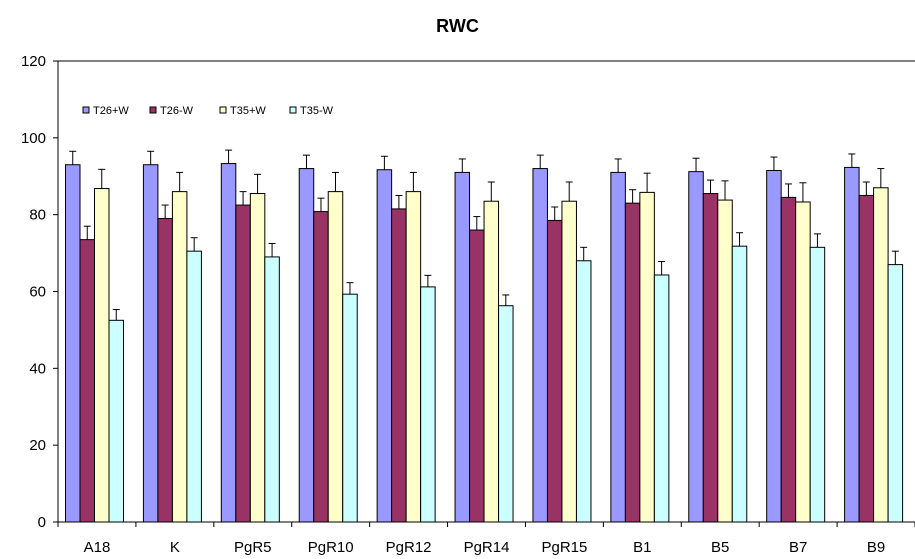  I want to click on x-tick-label-B9: B9, so click(876, 547).